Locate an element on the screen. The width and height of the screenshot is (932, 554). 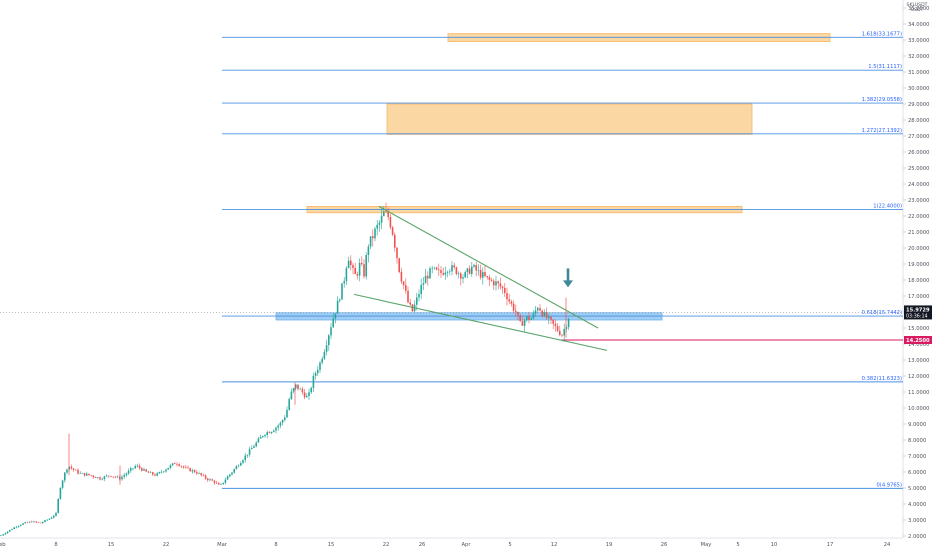
y-tick-label: 9.0000 is located at coordinates (917, 425).